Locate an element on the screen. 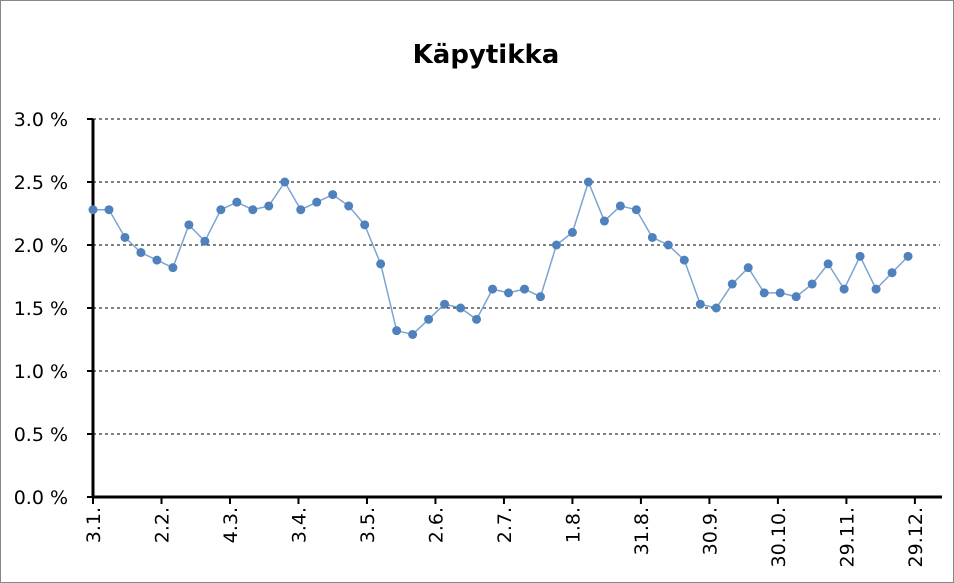  x-tick-label: 29.12. is located at coordinates (916, 537).